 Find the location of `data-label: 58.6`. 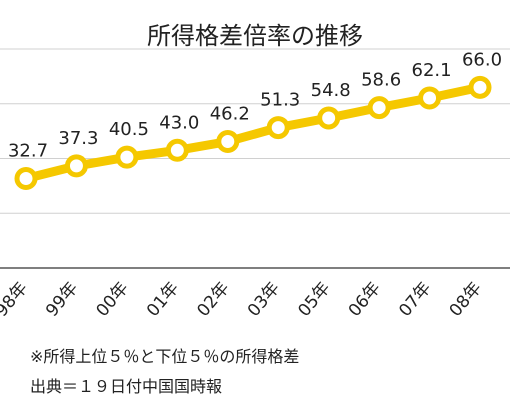

data-label: 58.6 is located at coordinates (381, 80).